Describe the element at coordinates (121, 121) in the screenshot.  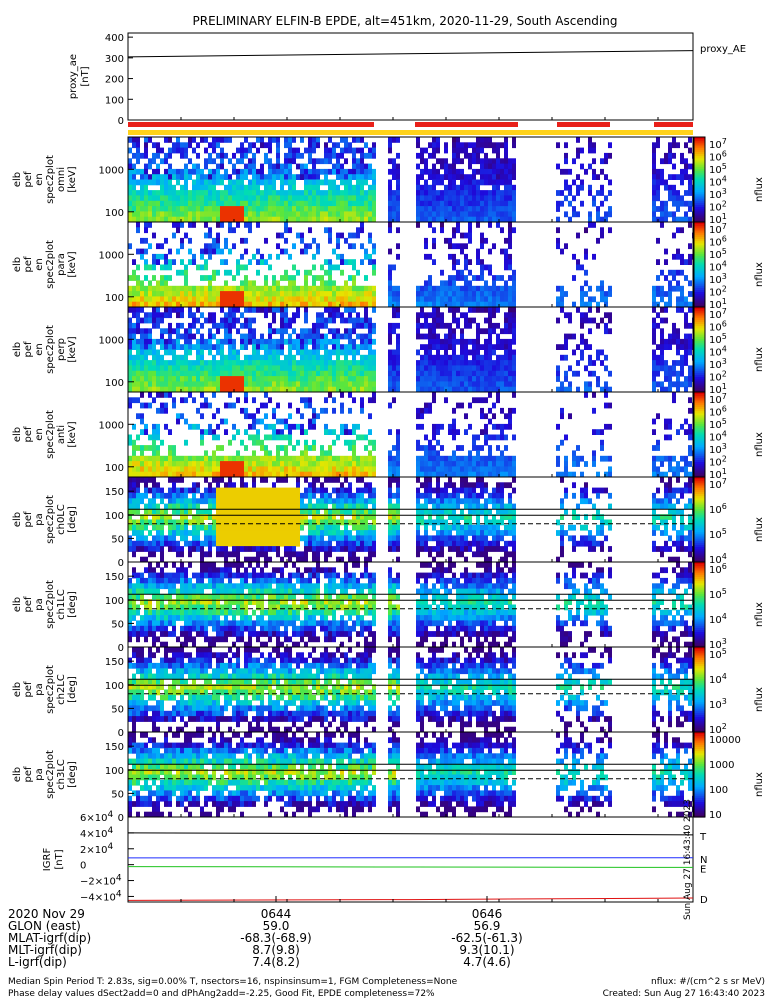
I see `proxy-ae-ytick-label: 0` at that location.